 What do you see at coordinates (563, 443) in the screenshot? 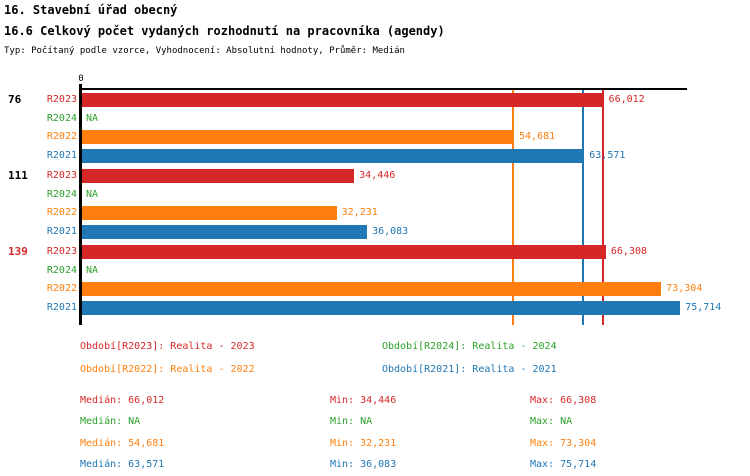
I see `stat-max-r2022: Max: 73,304` at bounding box center [563, 443].